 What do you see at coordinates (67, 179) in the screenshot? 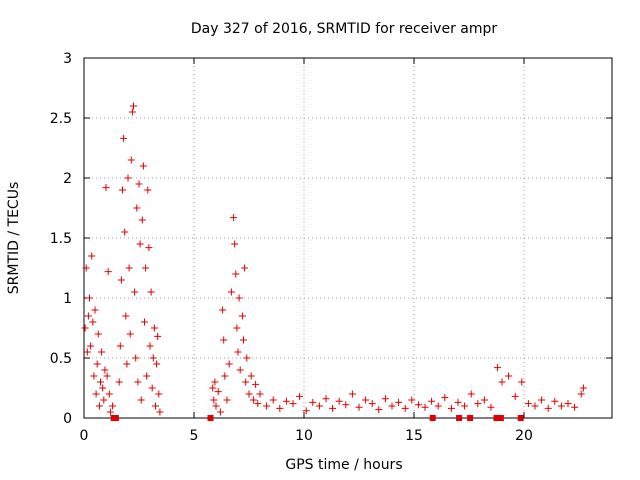
I see `y-tick-label: 2` at bounding box center [67, 179].